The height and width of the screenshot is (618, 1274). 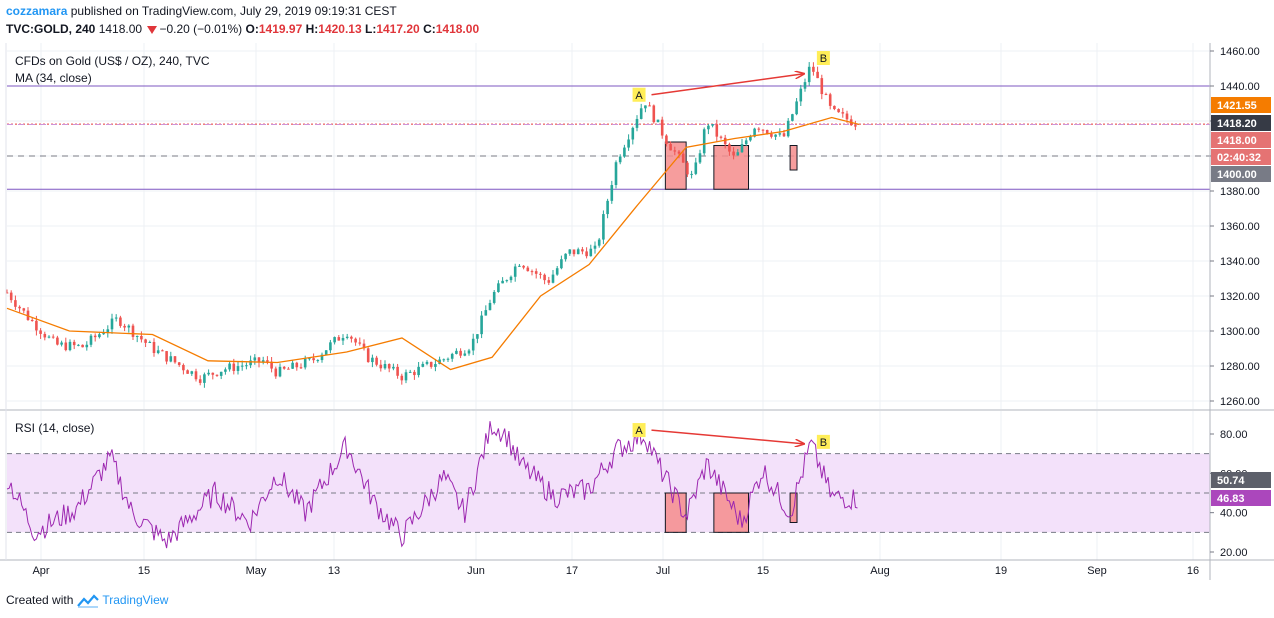 What do you see at coordinates (40, 600) in the screenshot?
I see `created-with-label: Created with` at bounding box center [40, 600].